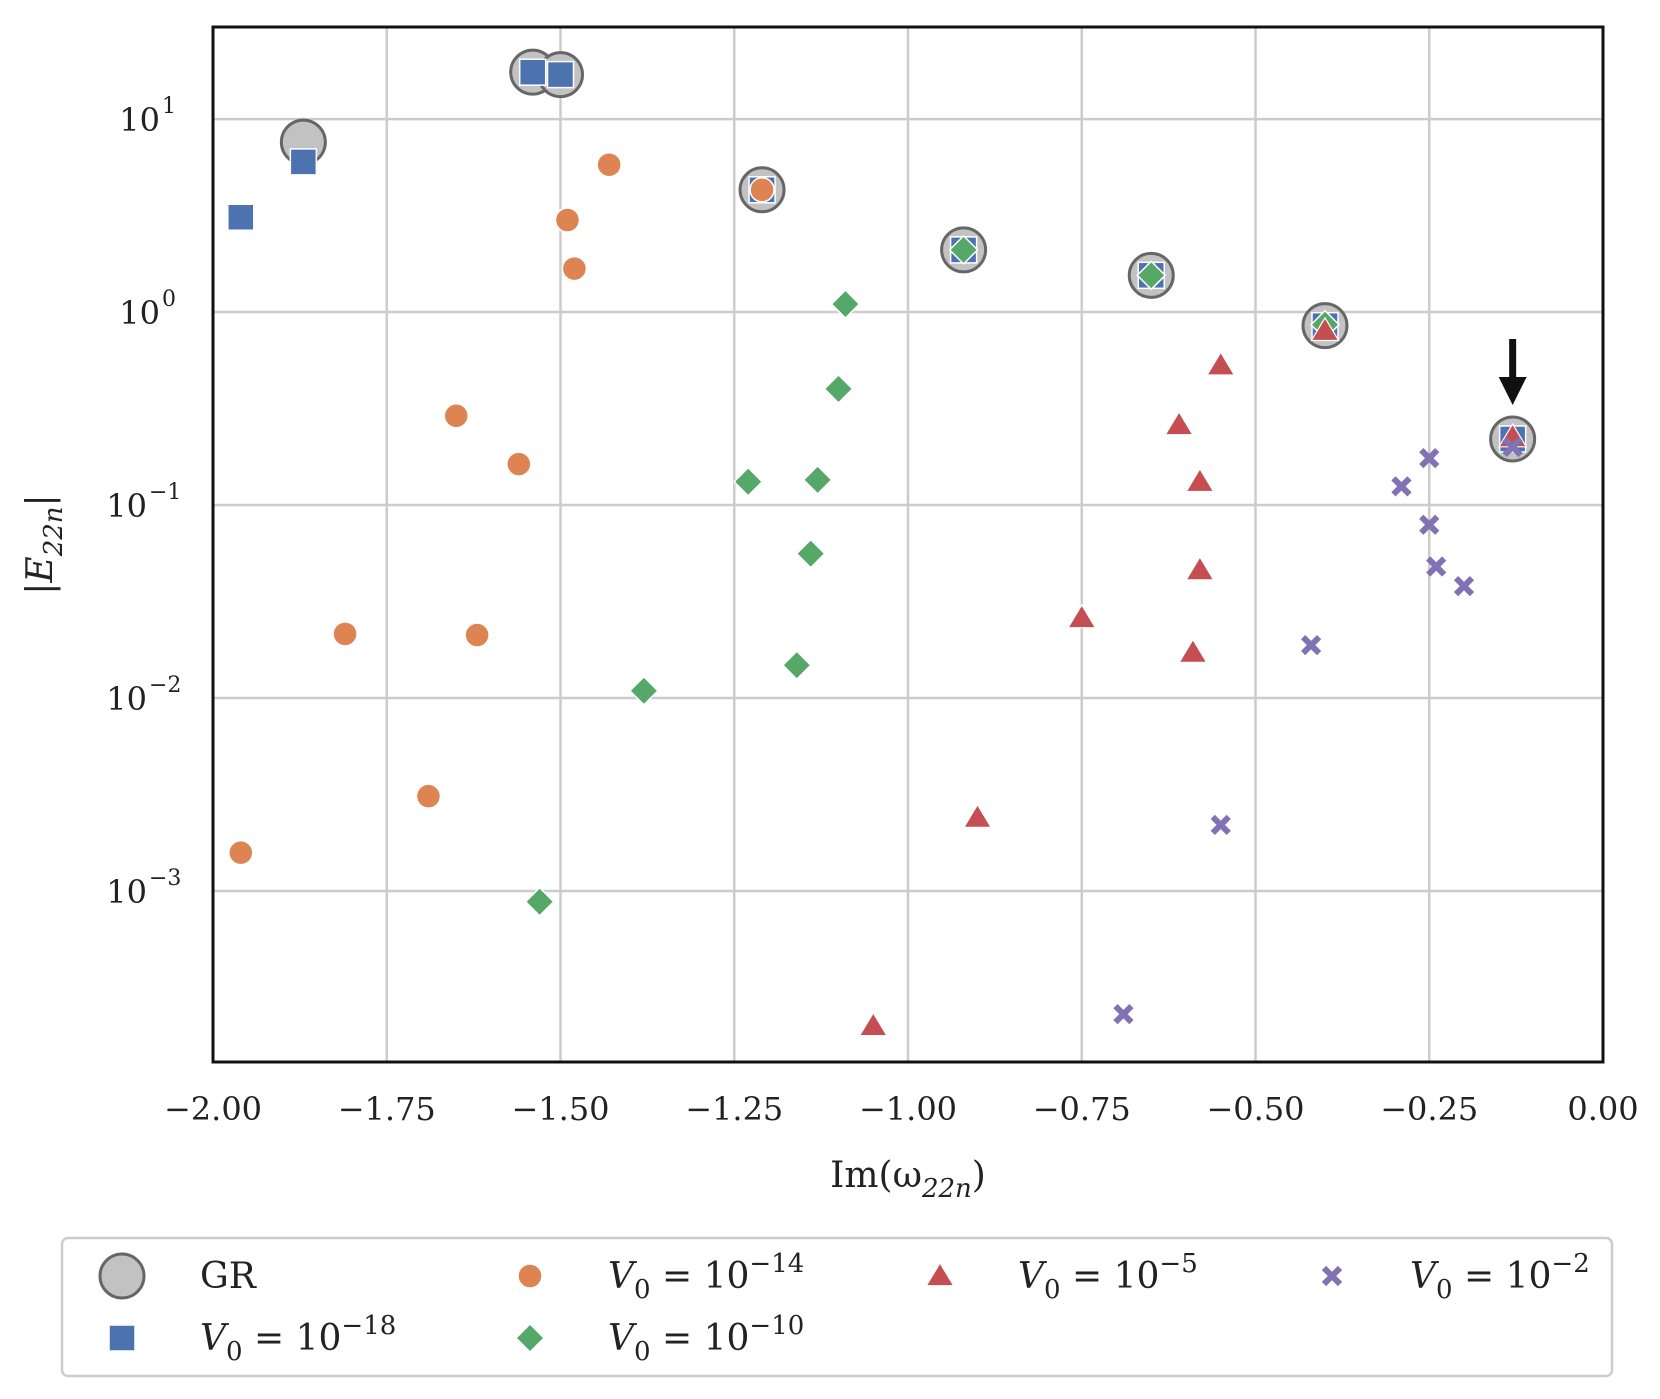  I want to click on x-tick-label: −1.75, so click(387, 1109).